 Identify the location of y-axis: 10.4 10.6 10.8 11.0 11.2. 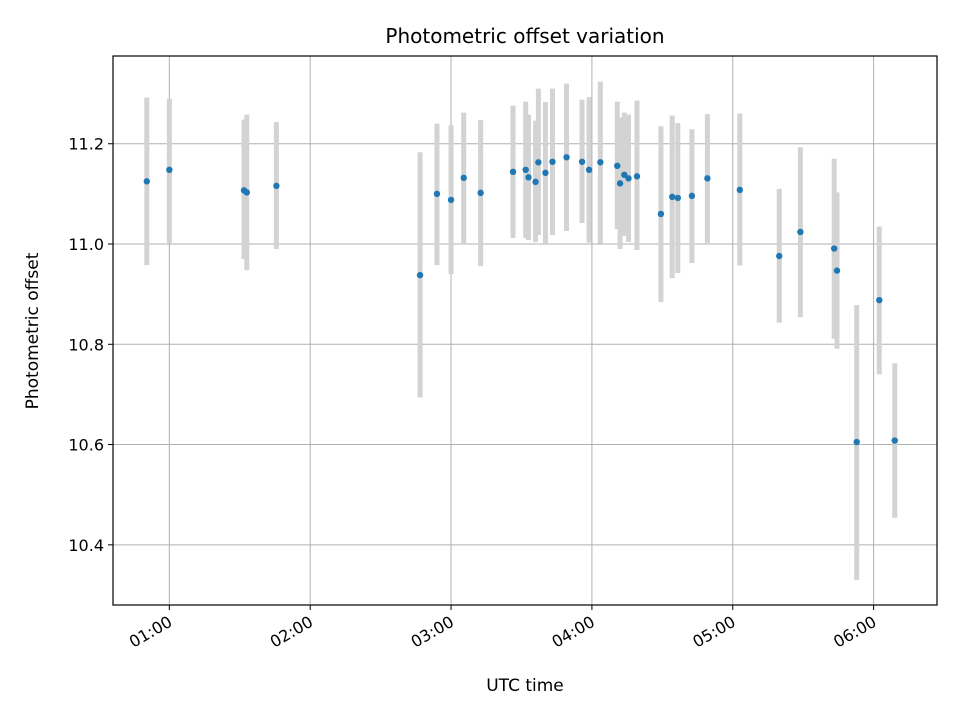
(90, 345).